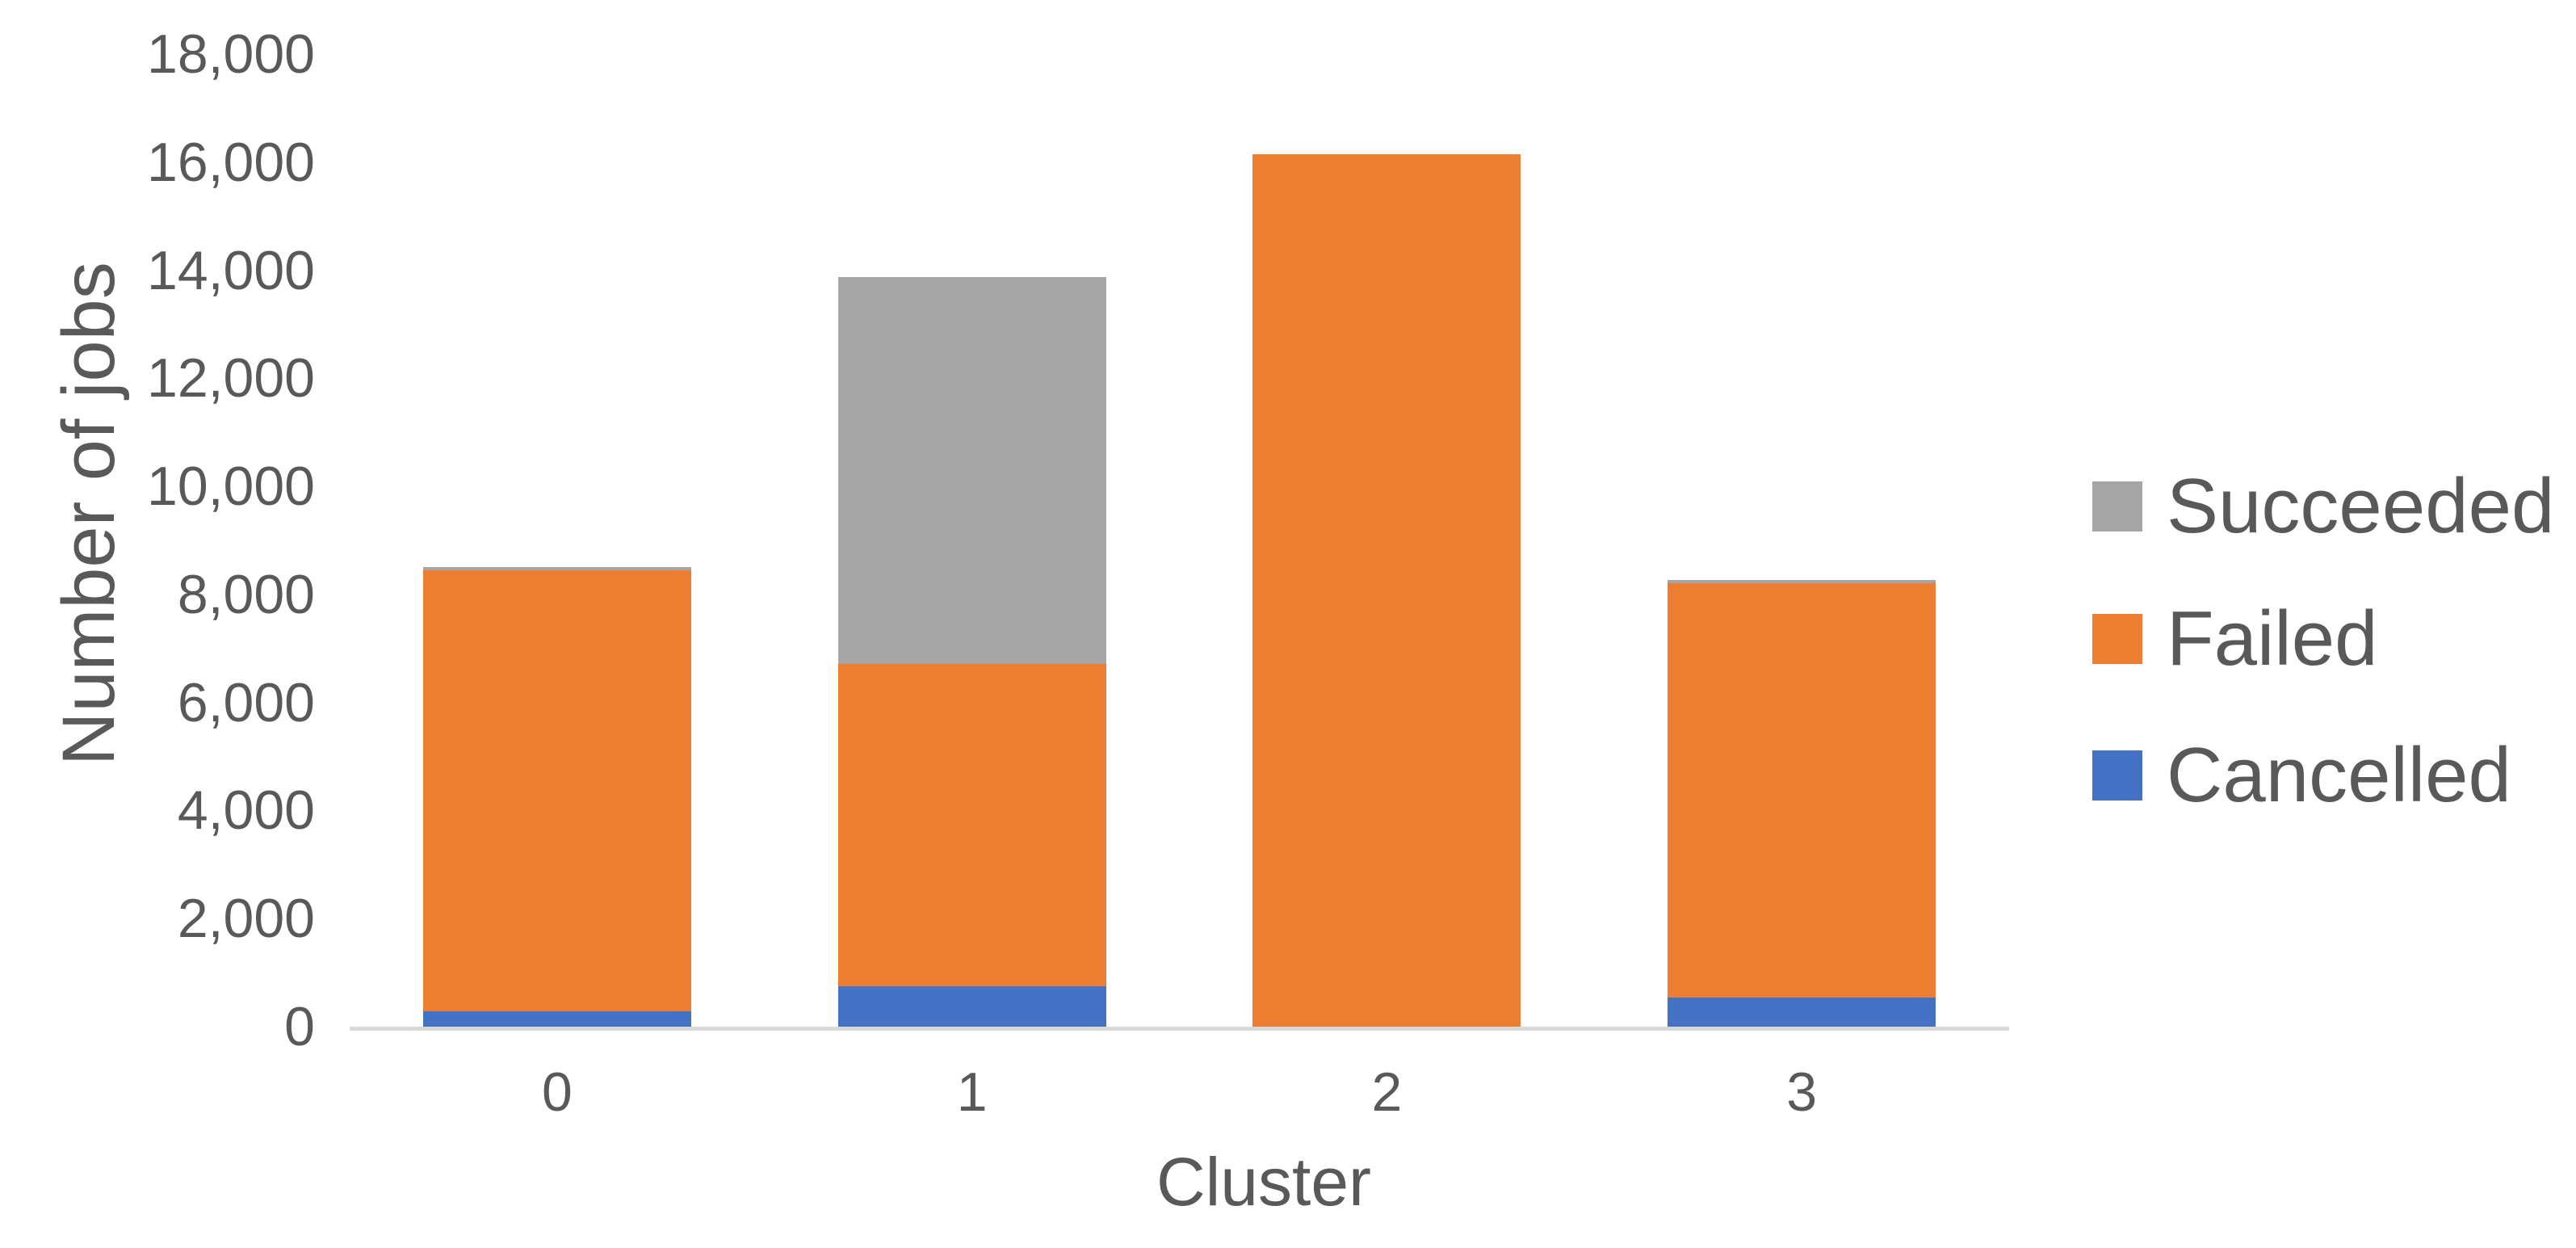 The width and height of the screenshot is (2576, 1248). What do you see at coordinates (1179, 1029) in the screenshot?
I see `x-axis-line` at bounding box center [1179, 1029].